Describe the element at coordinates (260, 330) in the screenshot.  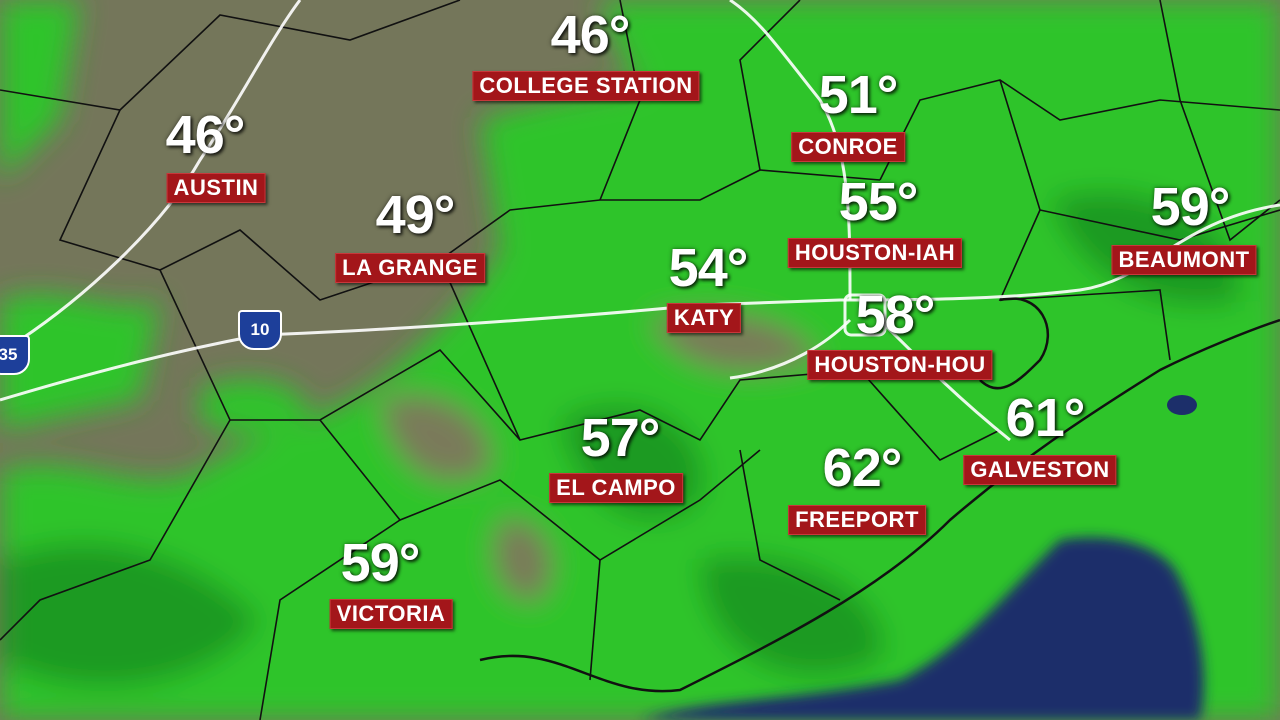
I see `interstate-shield-icon: 10` at that location.